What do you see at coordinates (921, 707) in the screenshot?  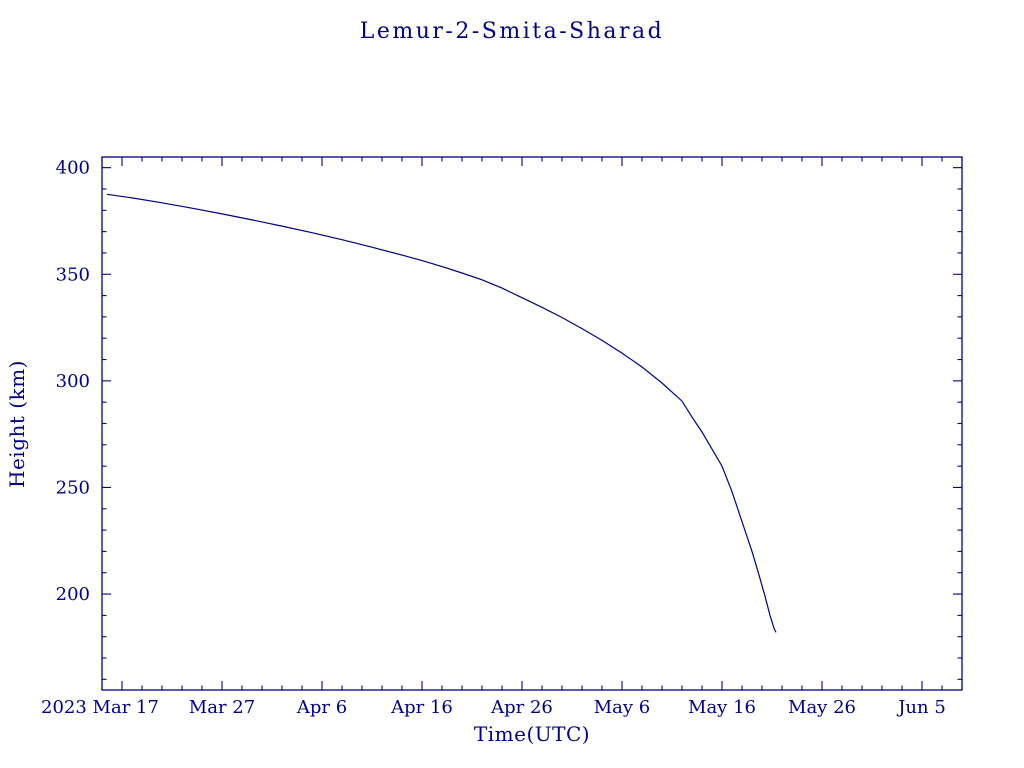 I see `x-tick-label: Jun 5` at bounding box center [921, 707].